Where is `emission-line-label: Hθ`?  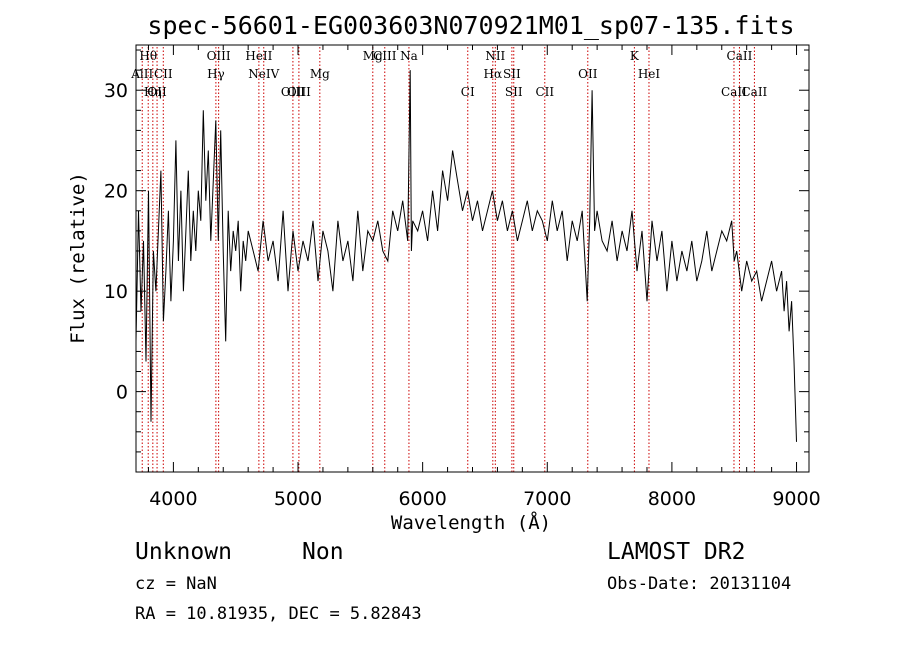 emission-line-label: Hθ is located at coordinates (148, 56).